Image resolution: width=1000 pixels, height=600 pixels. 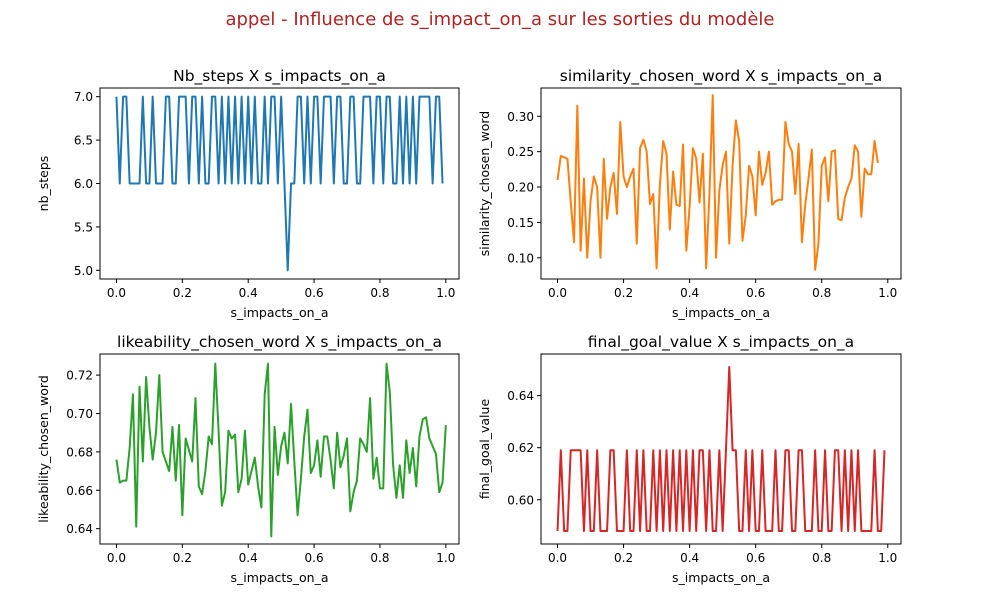 I want to click on similarity-axes-frame, so click(x=721, y=183).